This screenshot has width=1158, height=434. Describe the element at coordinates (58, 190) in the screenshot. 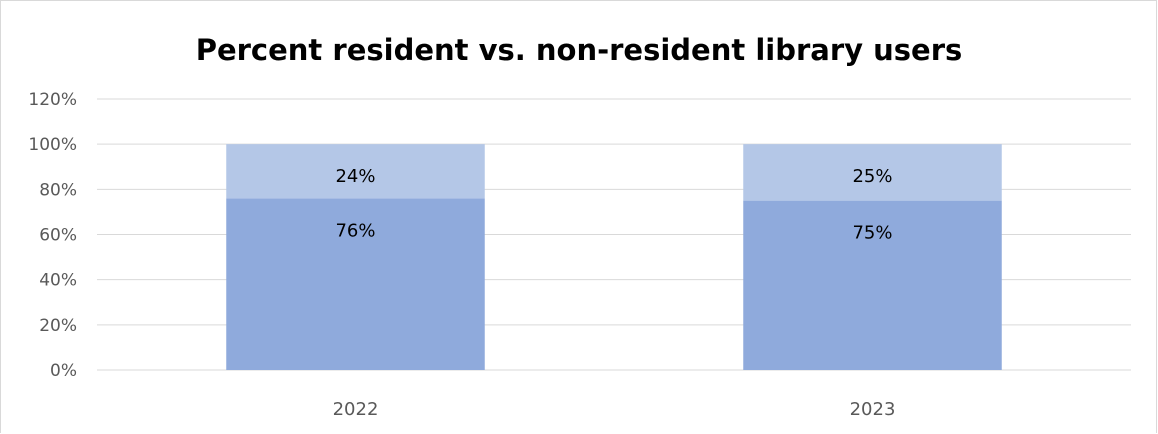

I see `y-tick-label: 80%` at that location.